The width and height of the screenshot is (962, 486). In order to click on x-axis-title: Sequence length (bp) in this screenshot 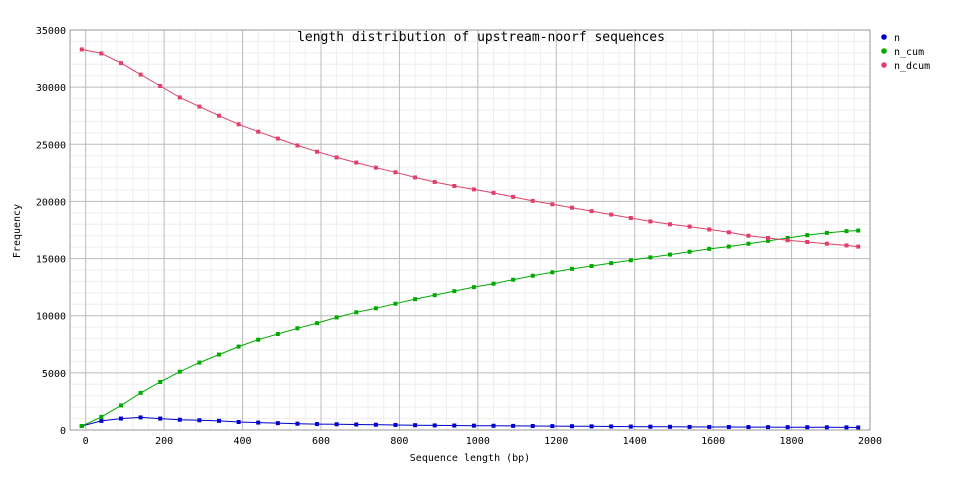, I will do `click(470, 458)`.